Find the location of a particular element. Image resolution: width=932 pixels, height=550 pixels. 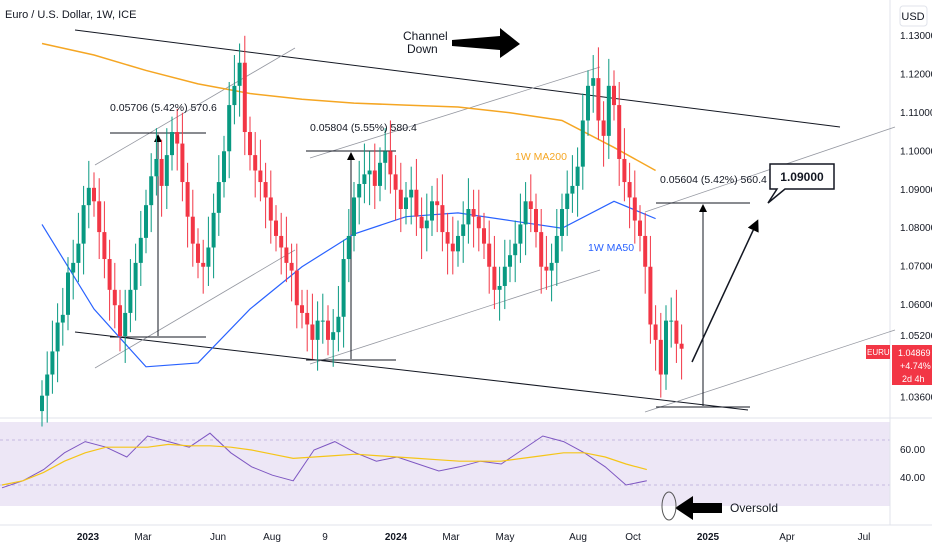

time-tick-label: 2023 is located at coordinates (88, 537).